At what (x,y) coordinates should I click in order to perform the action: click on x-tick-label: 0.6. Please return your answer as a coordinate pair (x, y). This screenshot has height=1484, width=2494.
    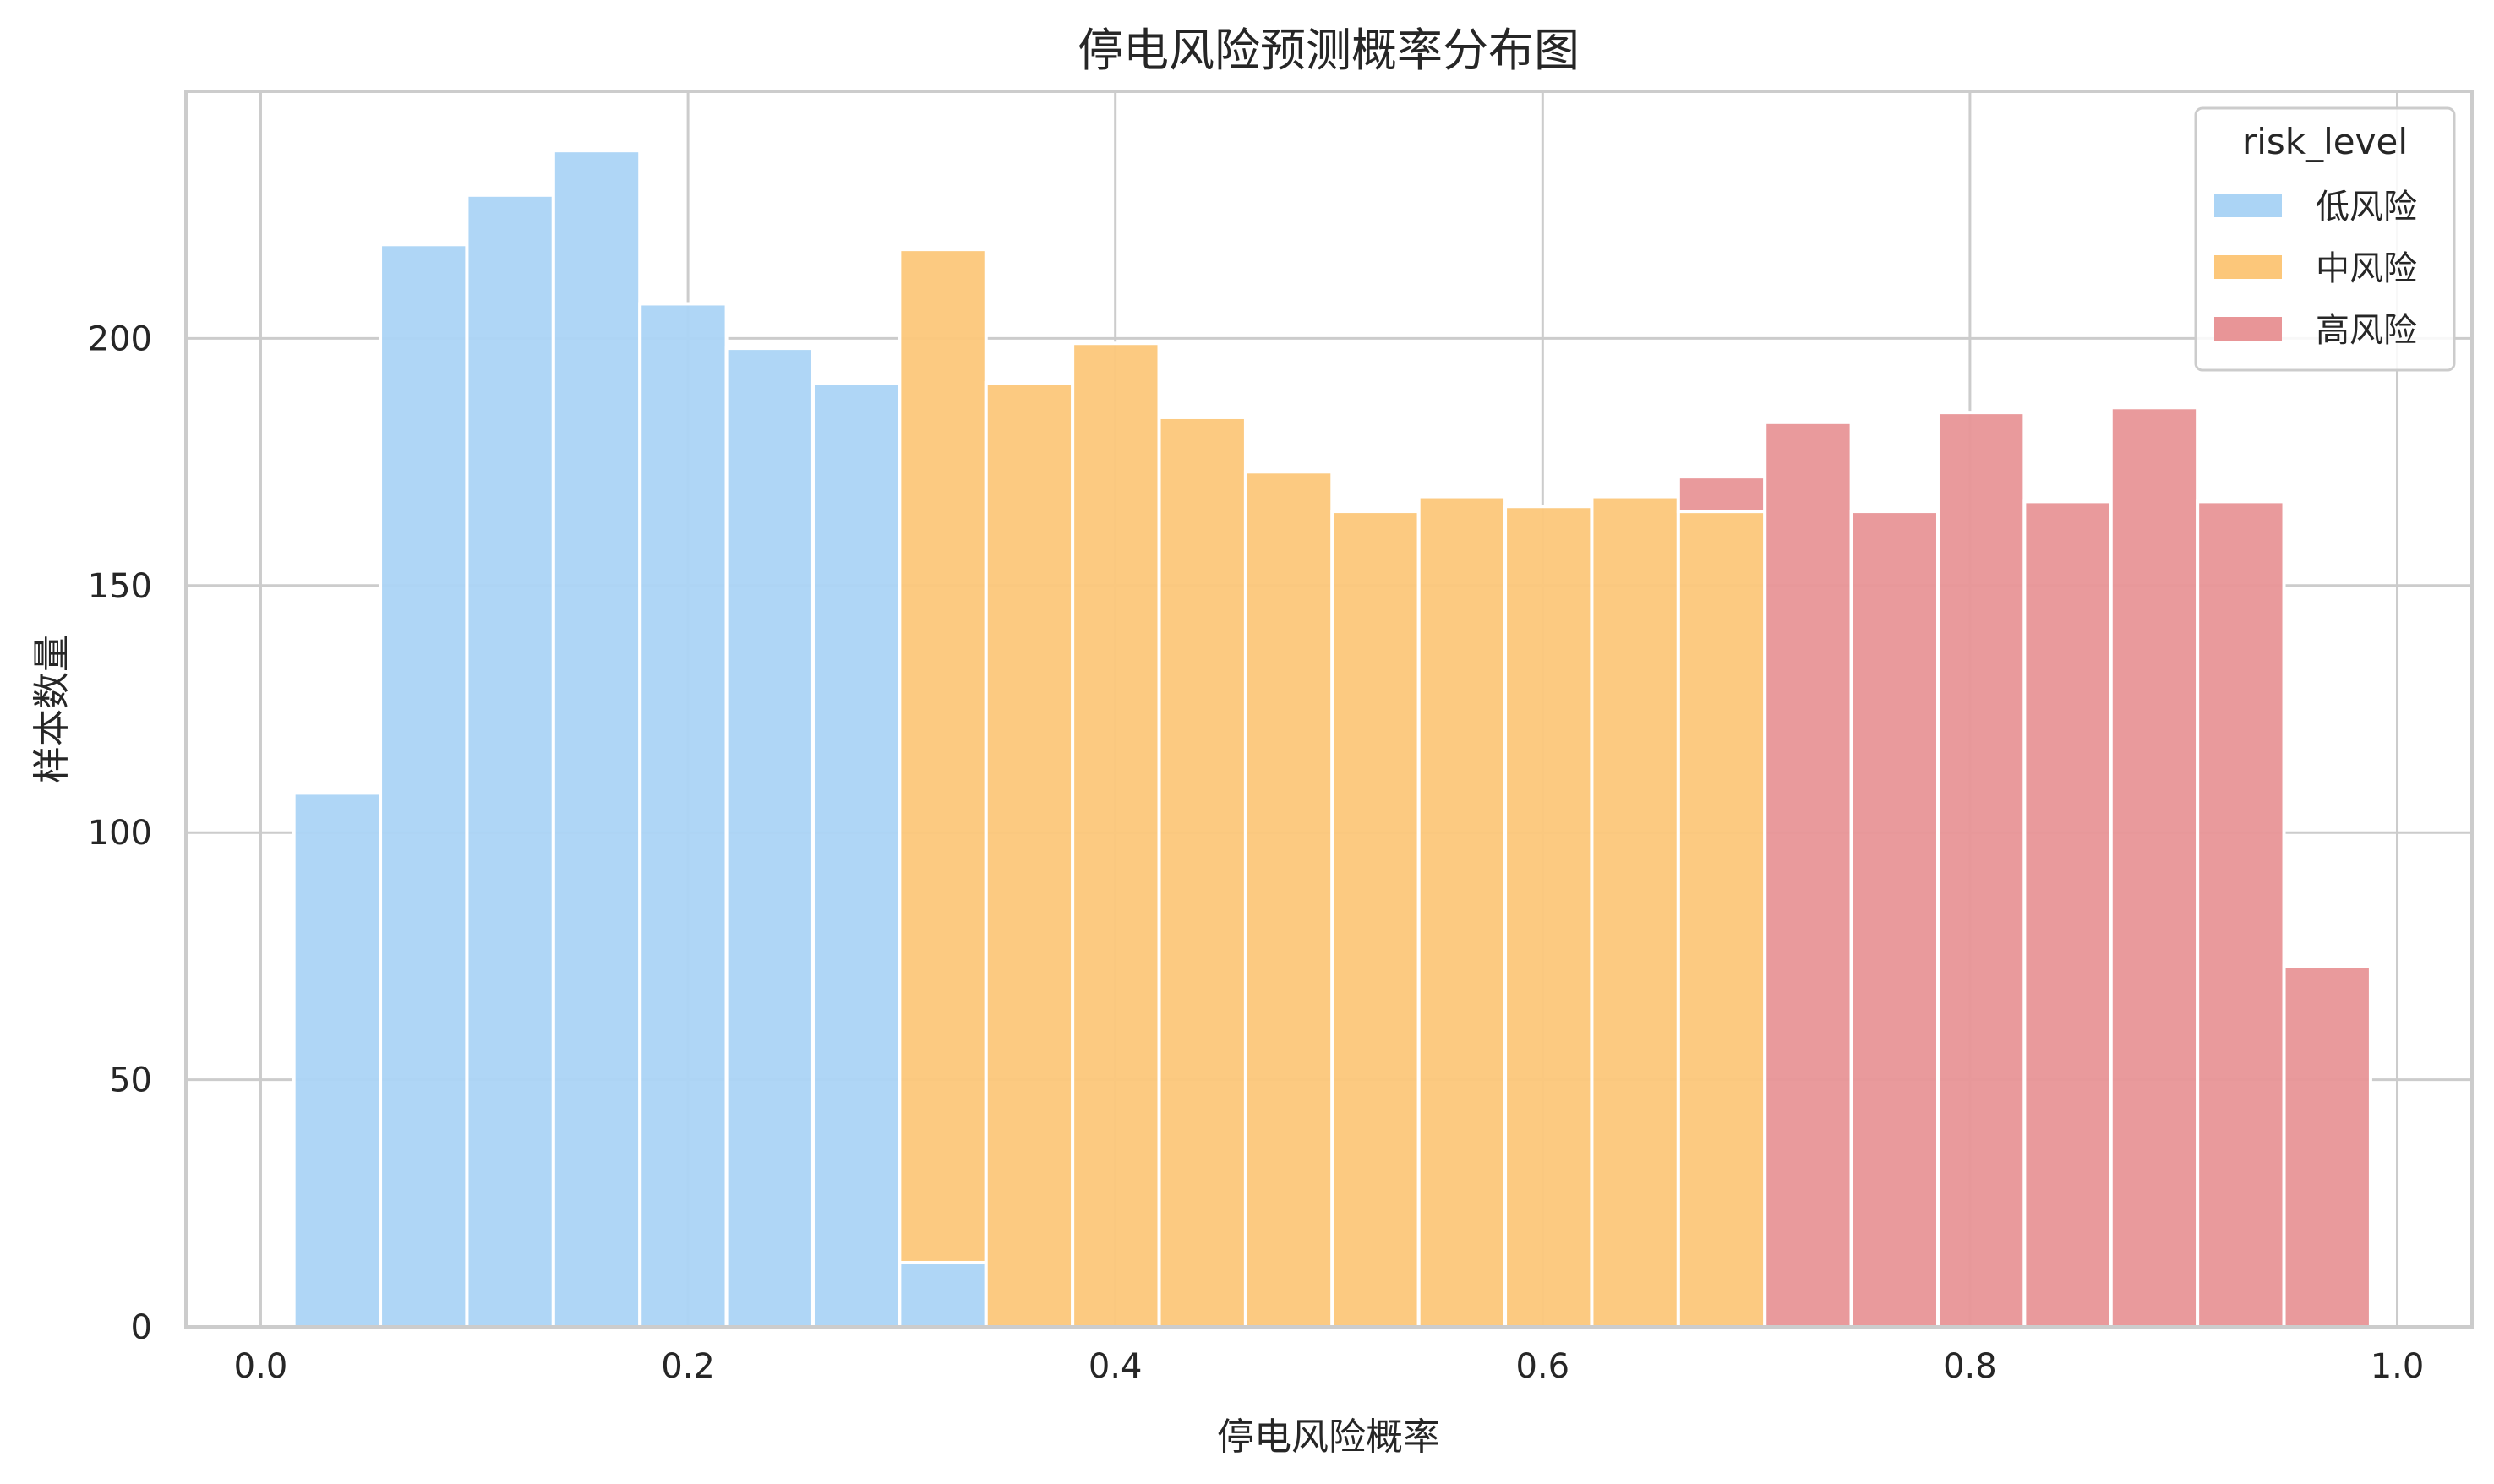
    Looking at the image, I should click on (1542, 1367).